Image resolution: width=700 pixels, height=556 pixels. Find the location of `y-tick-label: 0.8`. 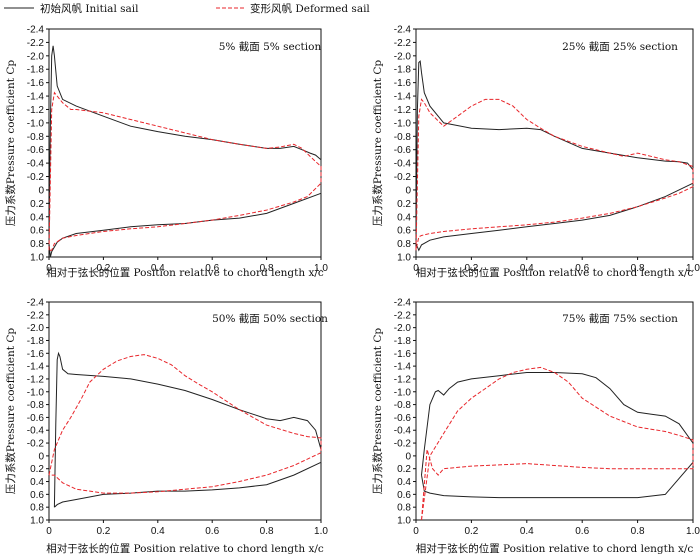

y-tick-label: 0.8 is located at coordinates (404, 508).